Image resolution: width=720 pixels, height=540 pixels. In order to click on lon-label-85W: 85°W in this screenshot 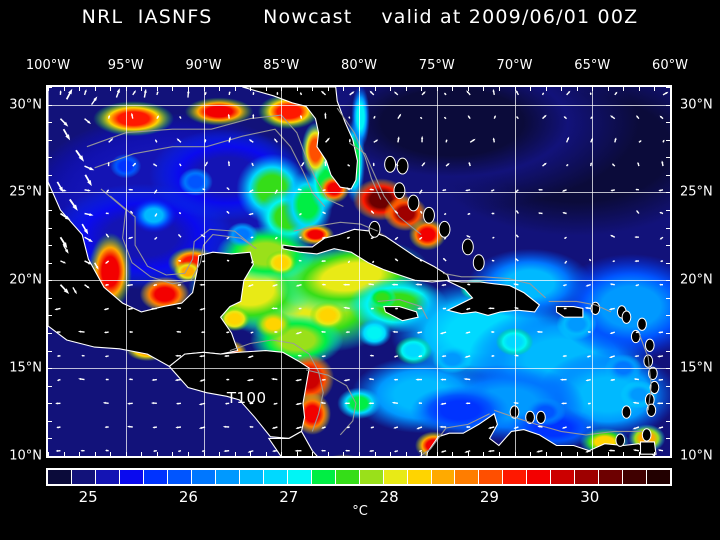, I will do `click(281, 65)`.